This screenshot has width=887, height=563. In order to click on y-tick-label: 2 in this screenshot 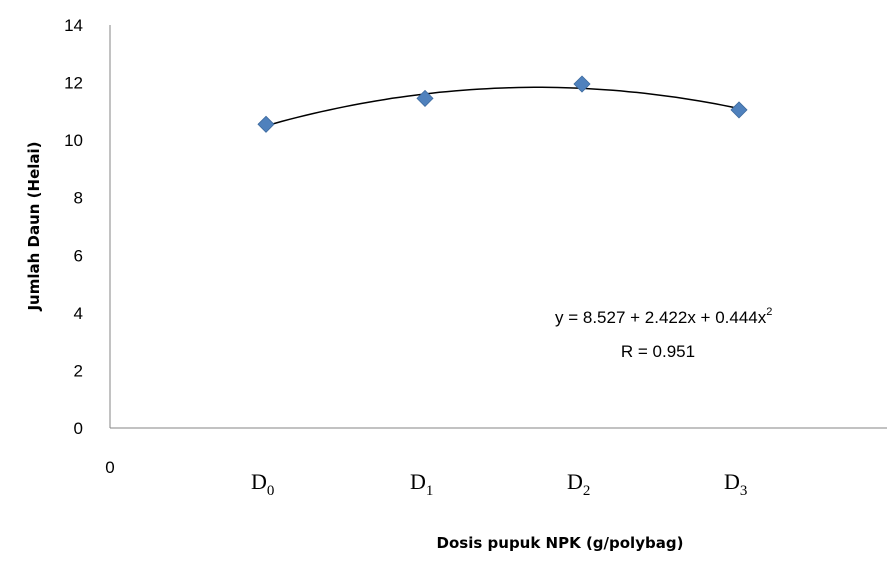, I will do `click(78, 370)`.